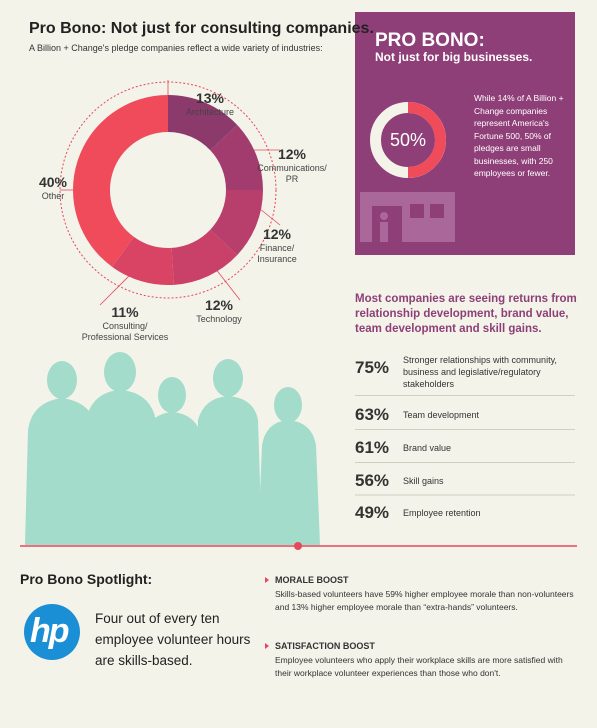  I want to click on category-label: Finance/ Insurance, so click(277, 253).